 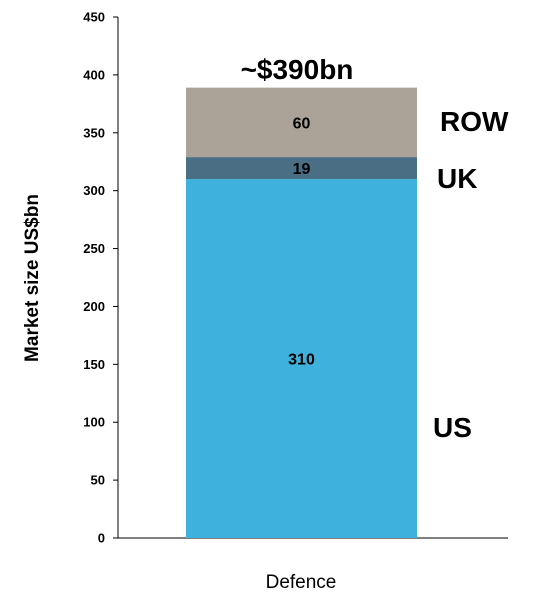 I want to click on bar-segment-row, so click(x=301, y=122).